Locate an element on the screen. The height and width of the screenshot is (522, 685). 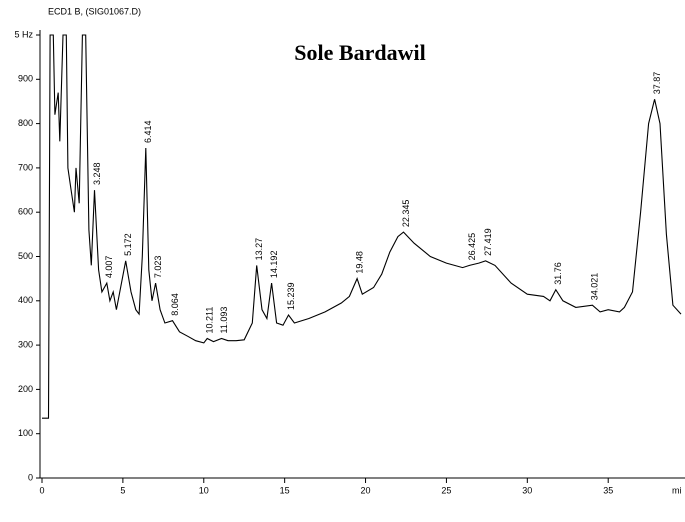
chart-header: ECD1 B, (SIG01067.D) is located at coordinates (94, 11).